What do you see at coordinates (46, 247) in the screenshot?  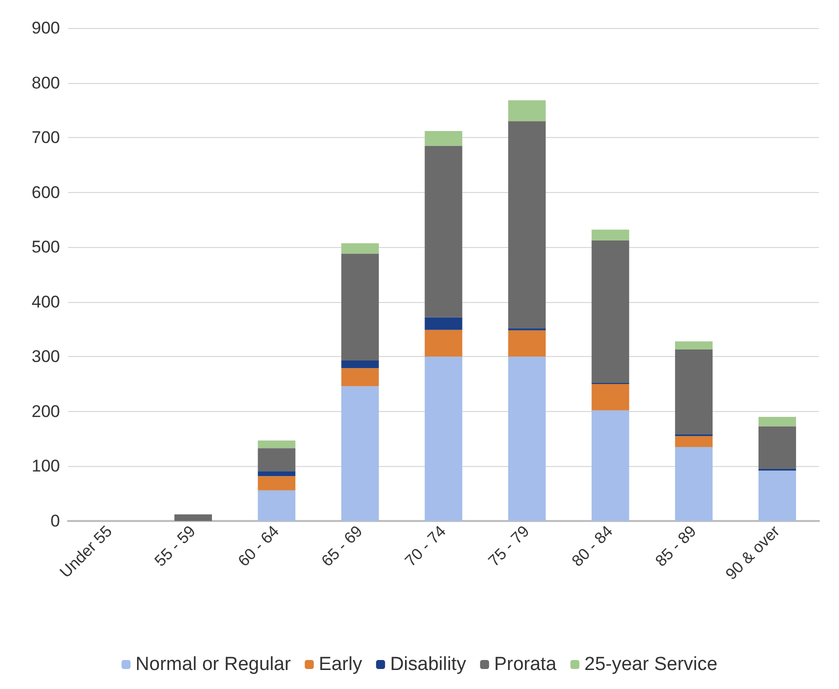 I see `y-tick-label: 500` at bounding box center [46, 247].